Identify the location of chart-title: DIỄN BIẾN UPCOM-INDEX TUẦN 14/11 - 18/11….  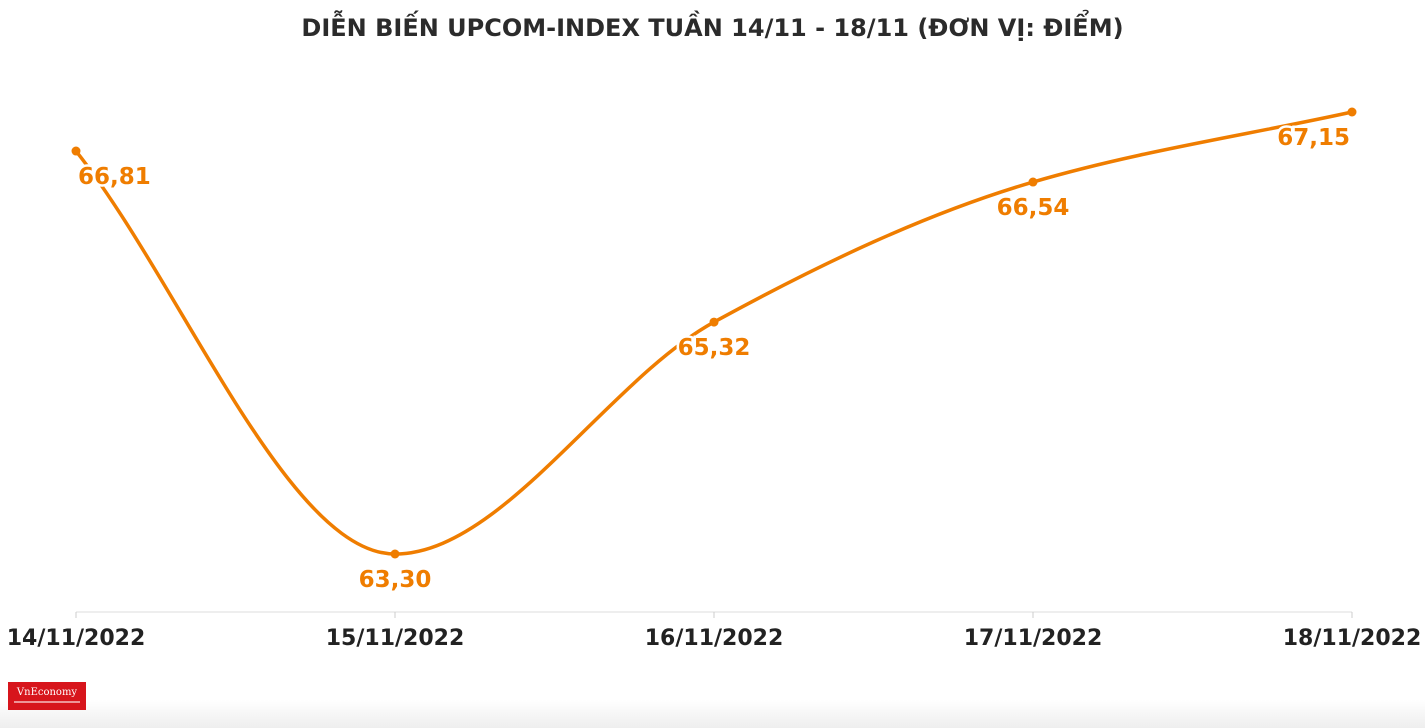
(712, 28).